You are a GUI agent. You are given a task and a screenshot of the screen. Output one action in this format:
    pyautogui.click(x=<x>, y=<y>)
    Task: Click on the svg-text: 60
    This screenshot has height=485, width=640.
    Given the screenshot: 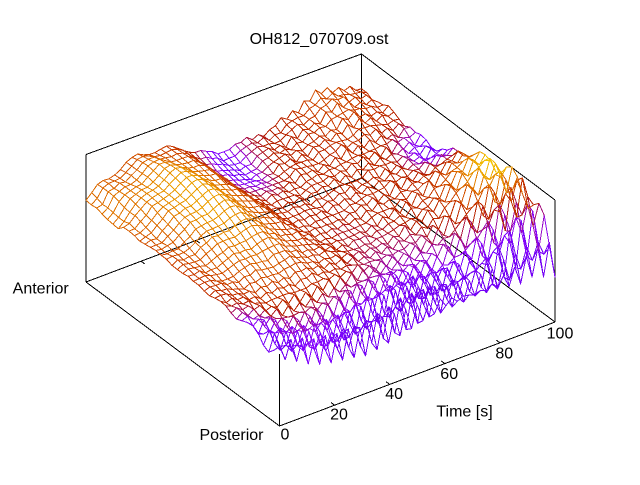 What is the action you would take?
    pyautogui.click(x=449, y=374)
    